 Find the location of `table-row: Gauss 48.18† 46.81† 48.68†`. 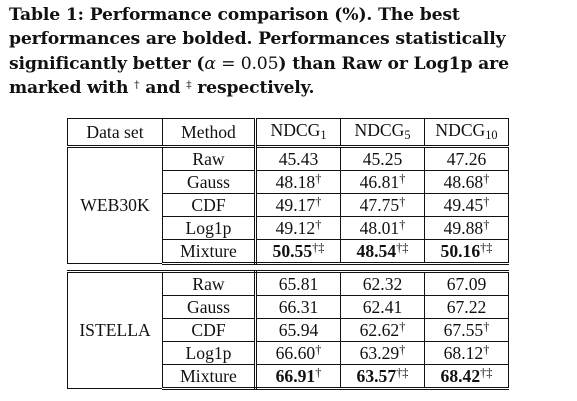

table-row: Gauss 48.18† 46.81† 48.68† is located at coordinates (288, 182).